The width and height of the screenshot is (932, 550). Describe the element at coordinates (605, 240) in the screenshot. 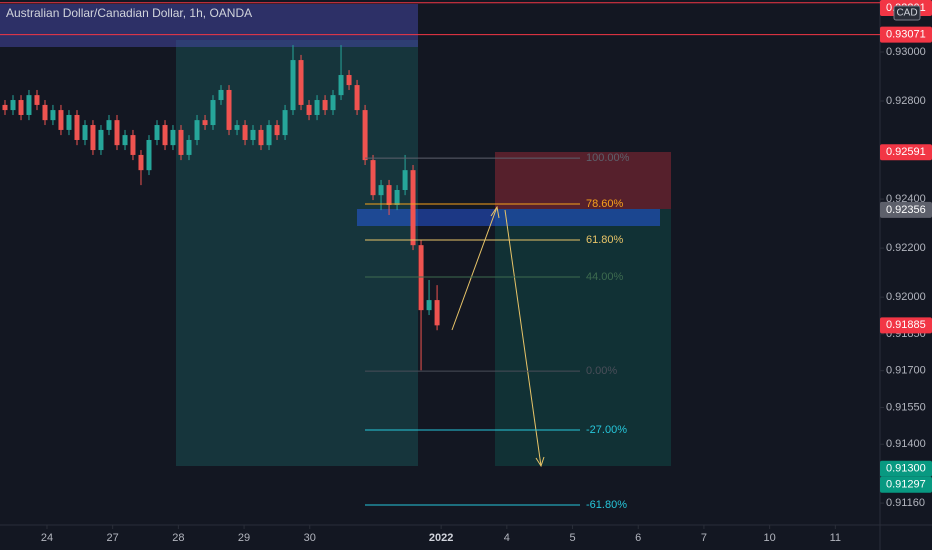

I see `fib-label: 61.80%` at that location.